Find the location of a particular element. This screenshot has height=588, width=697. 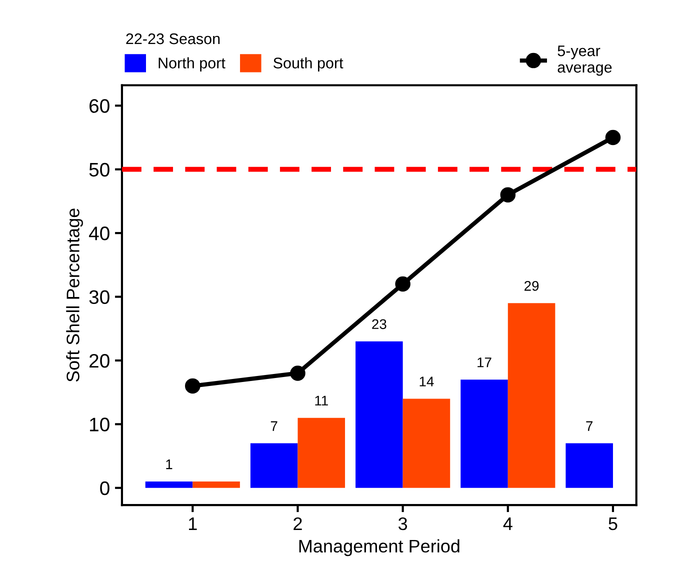

y-tick-label: 20 is located at coordinates (100, 361).